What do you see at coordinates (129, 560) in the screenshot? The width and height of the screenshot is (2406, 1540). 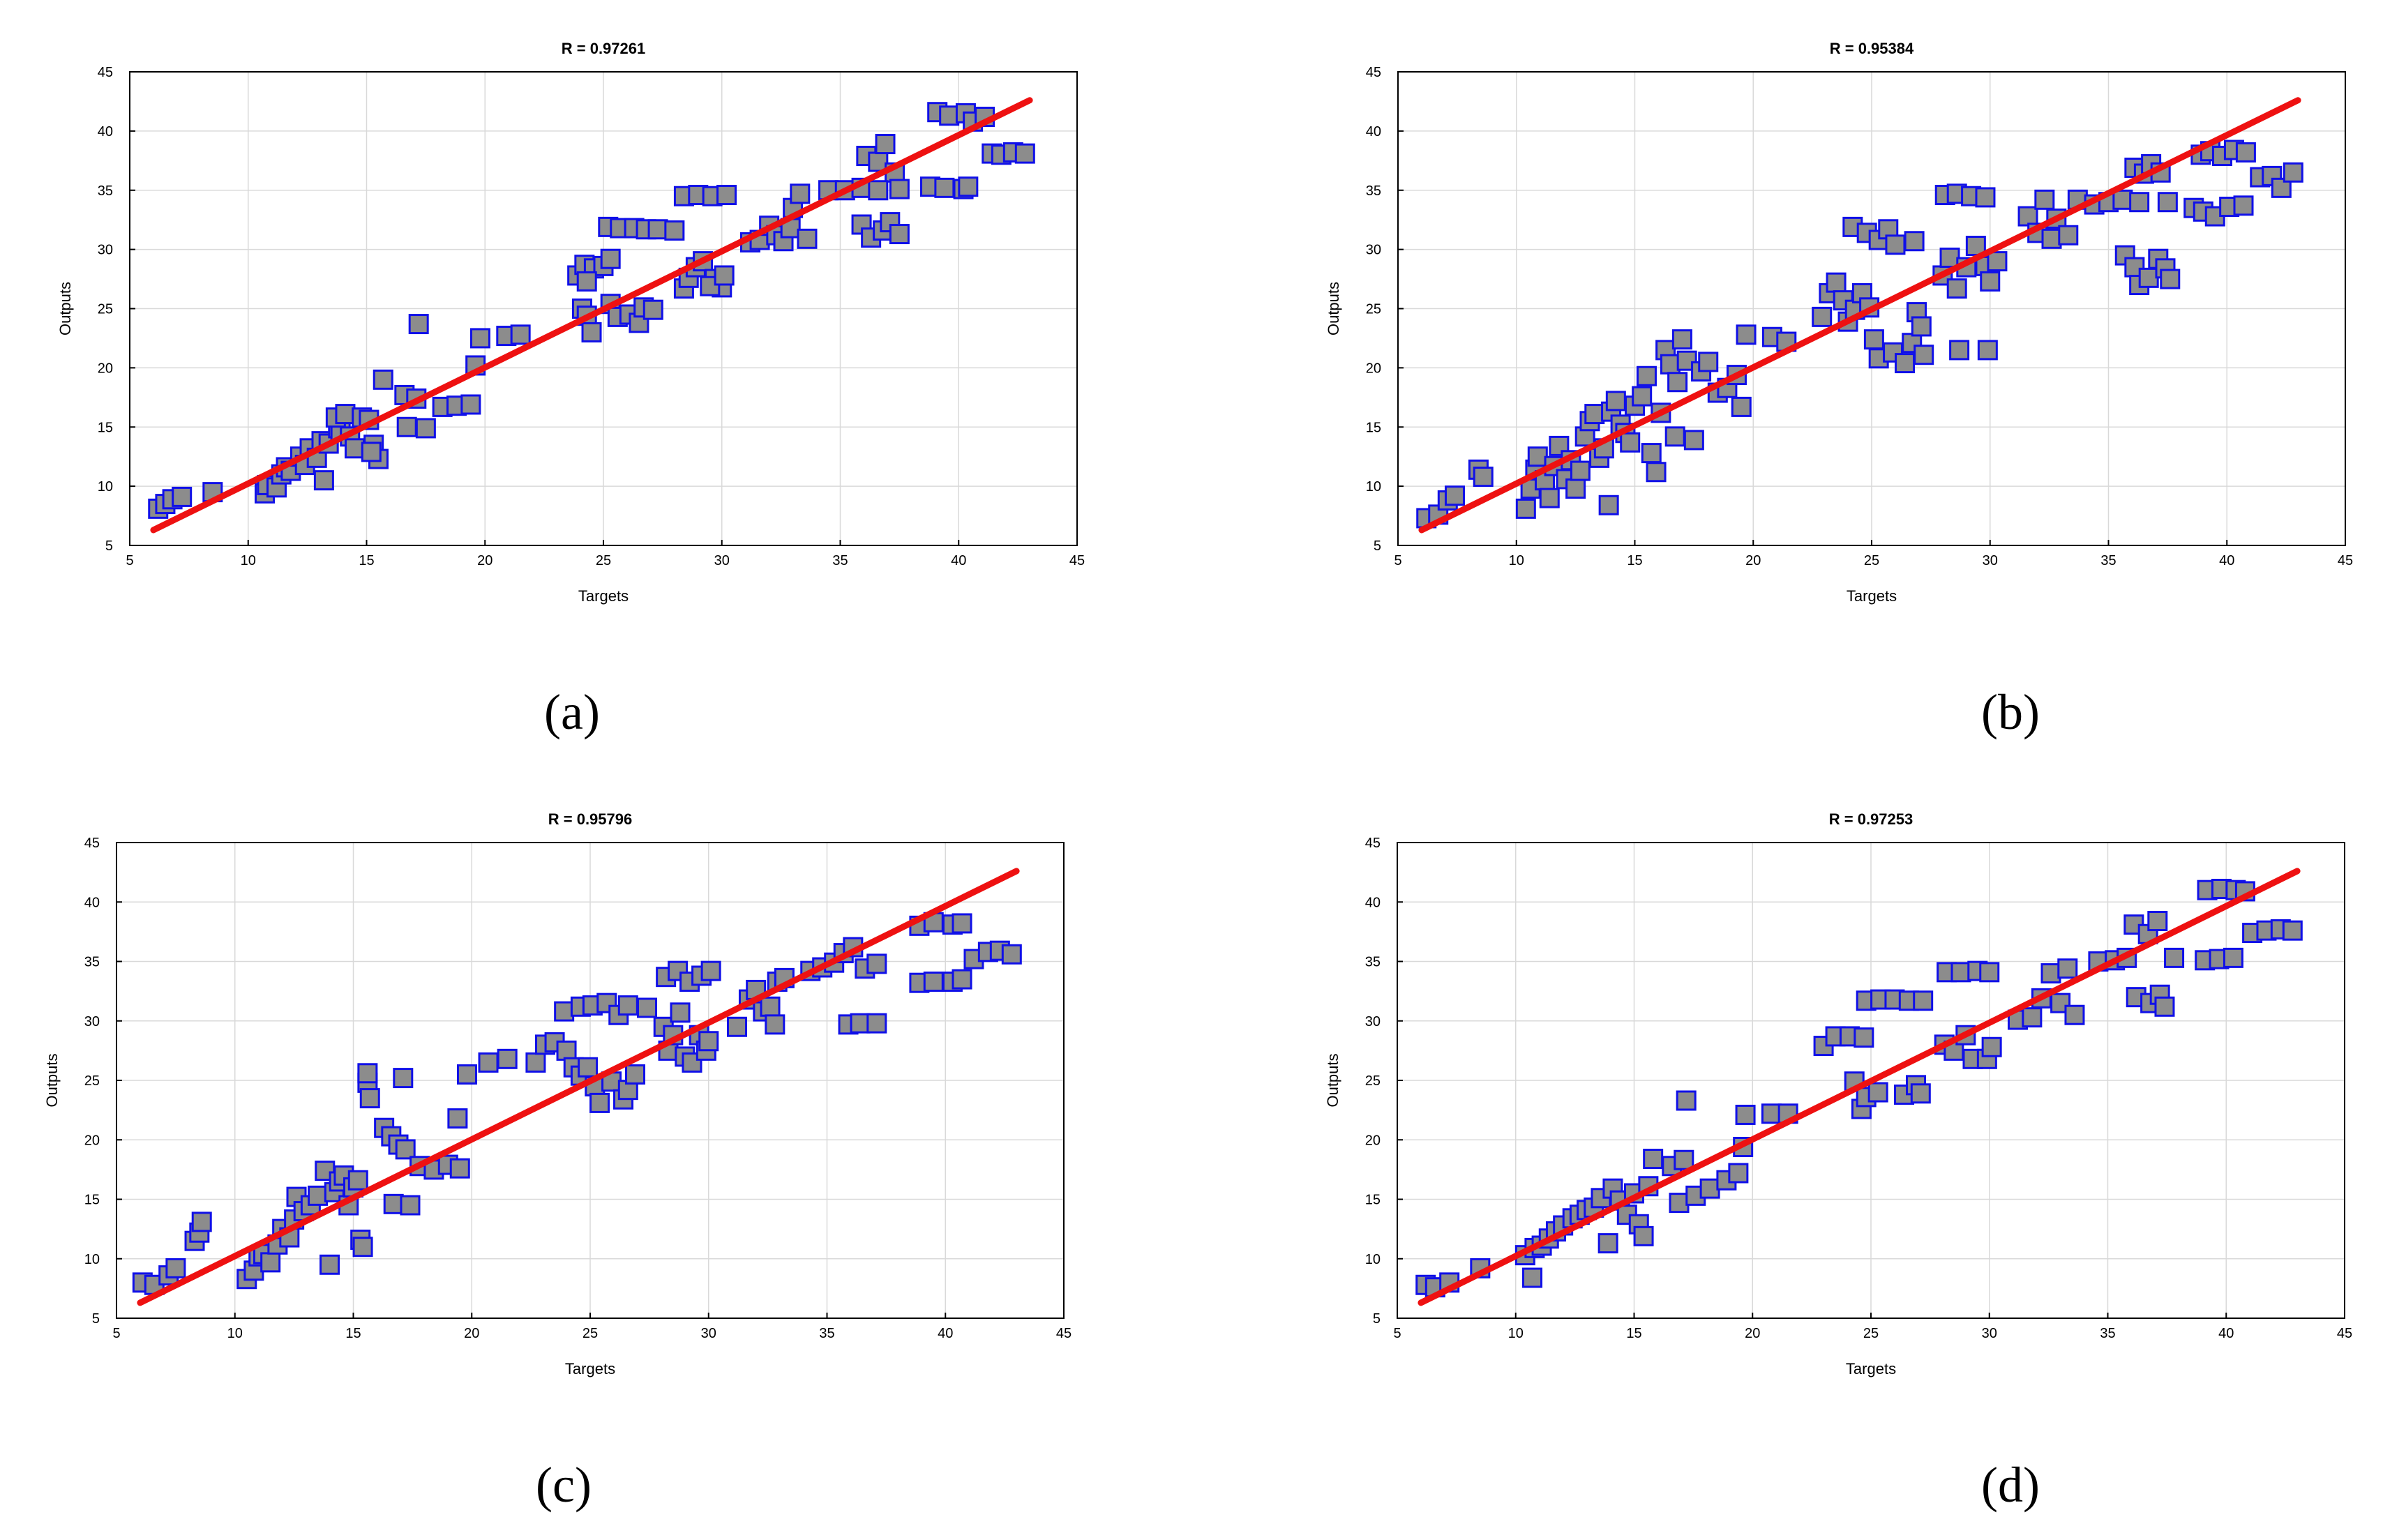 I see `x-tick-label: 5` at bounding box center [129, 560].